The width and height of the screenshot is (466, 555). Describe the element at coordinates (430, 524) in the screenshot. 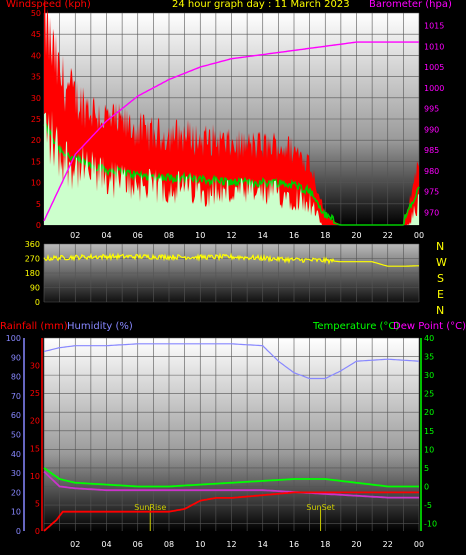

I see `temp-tick: -10` at that location.